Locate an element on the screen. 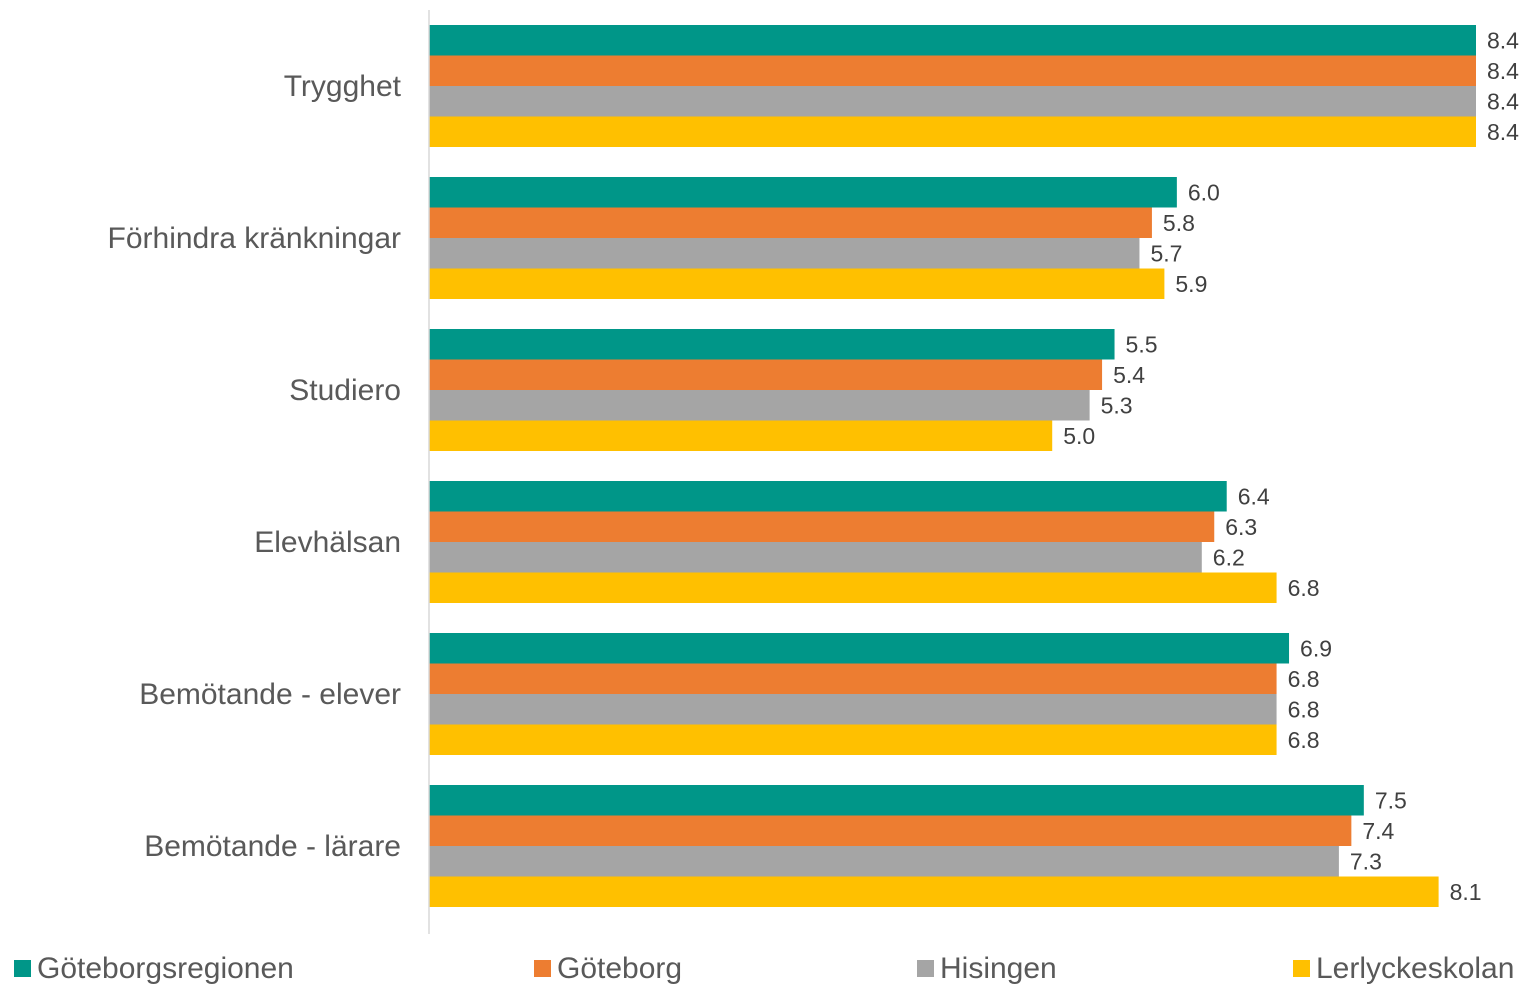 This screenshot has height=985, width=1533. legend-item-2: Göteborg is located at coordinates (608, 968).